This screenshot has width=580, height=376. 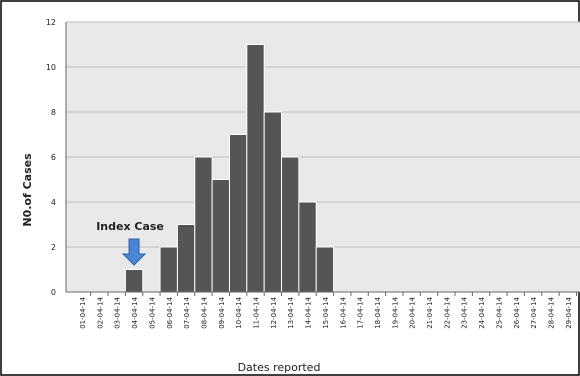 I want to click on x-tick-label: 25-04-14, so click(x=499, y=312).